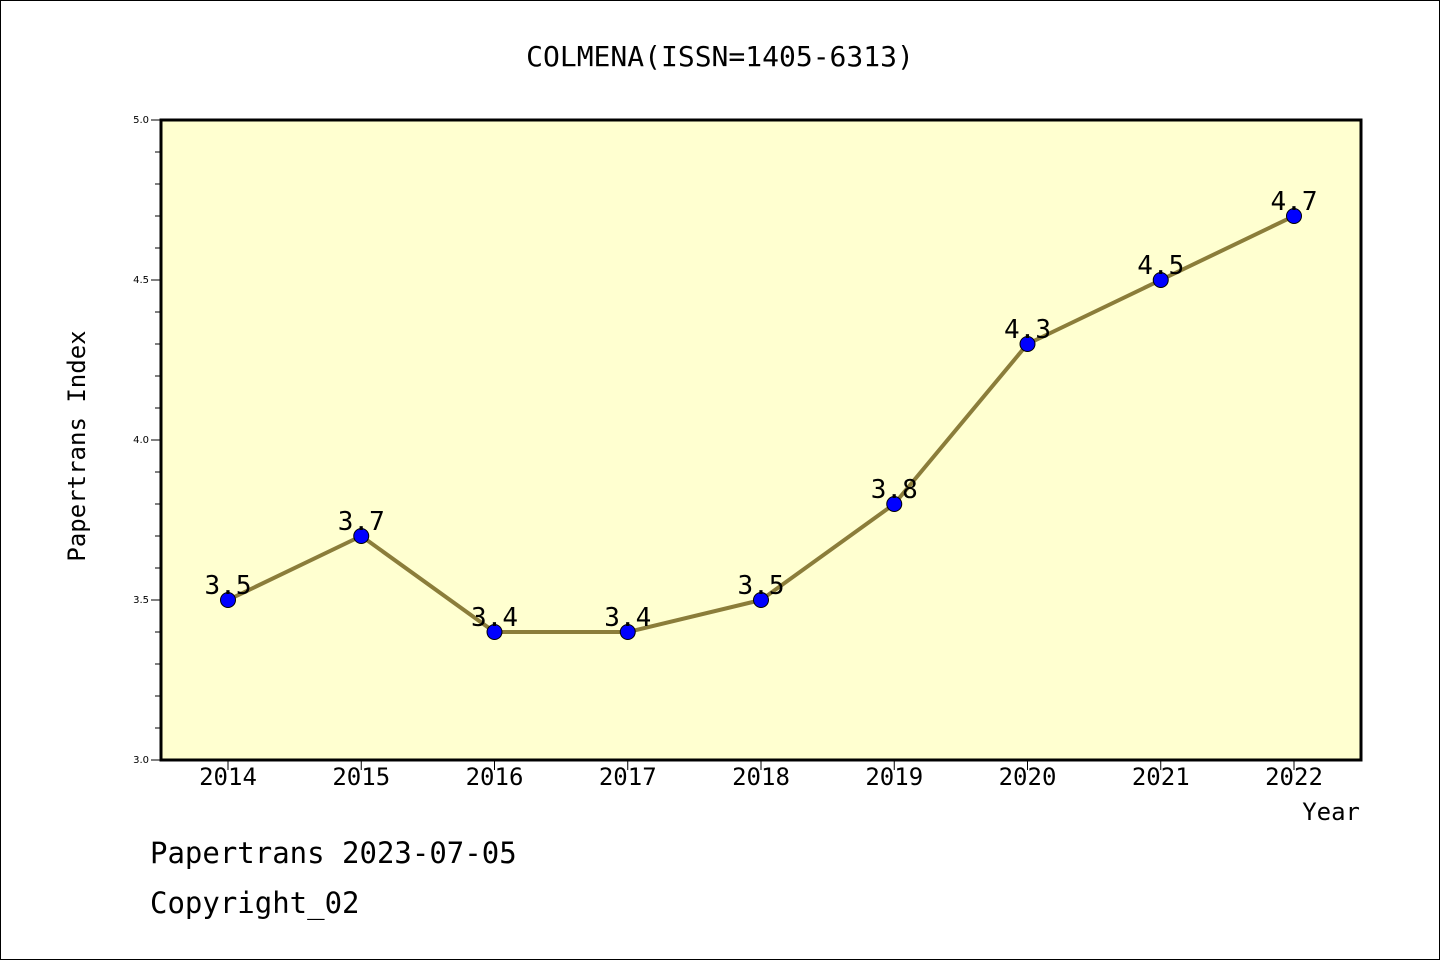 Image resolution: width=1440 pixels, height=960 pixels. I want to click on data-label: 4.5, so click(1160, 266).